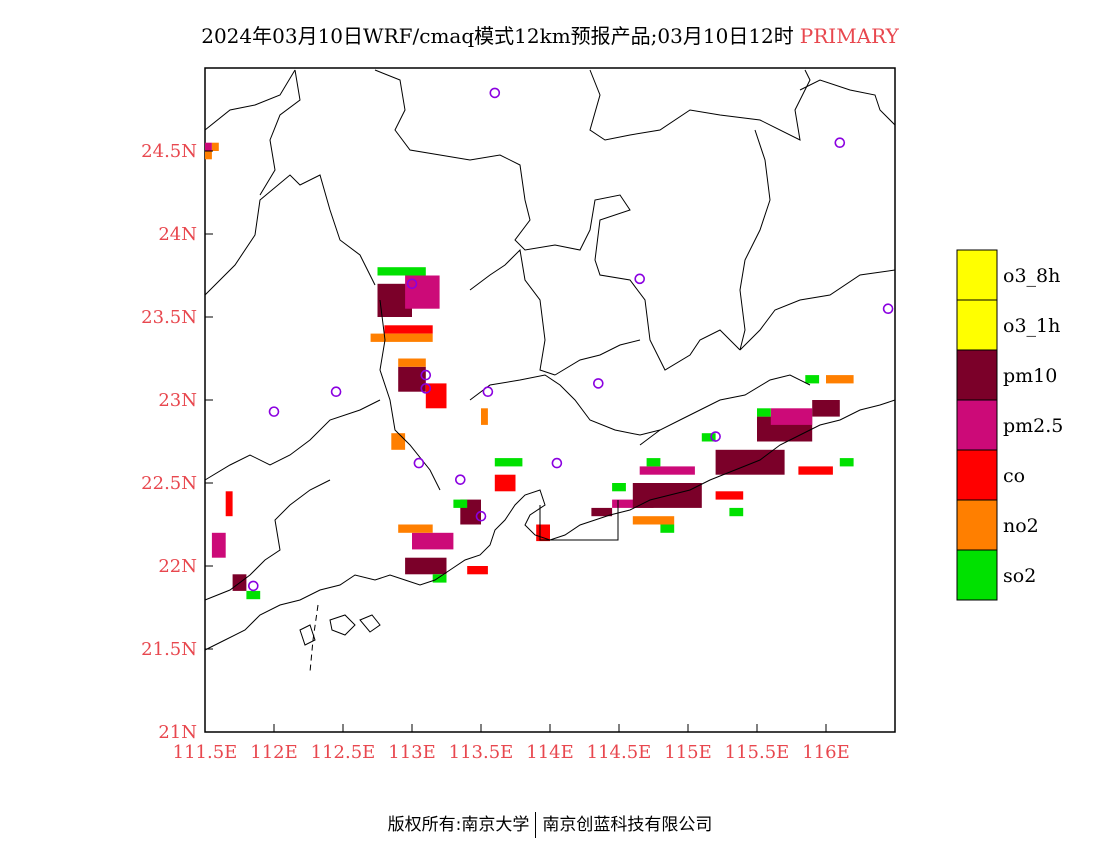 The width and height of the screenshot is (1100, 850). I want to click on lat-tick-label: 23N, so click(177, 400).